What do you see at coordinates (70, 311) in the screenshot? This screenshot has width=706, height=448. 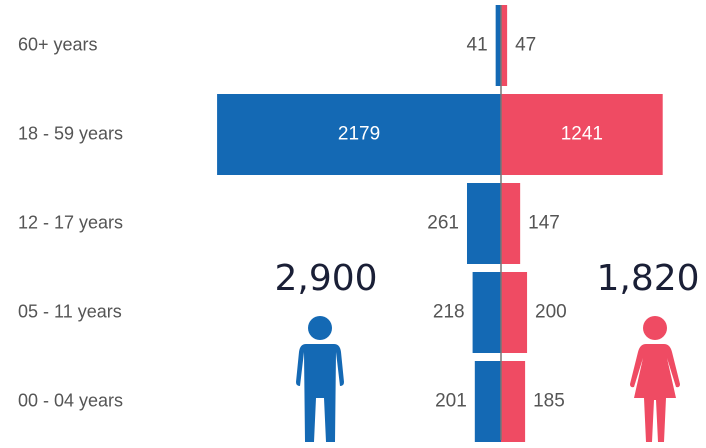 I see `category-label: 05 - 11 years` at bounding box center [70, 311].